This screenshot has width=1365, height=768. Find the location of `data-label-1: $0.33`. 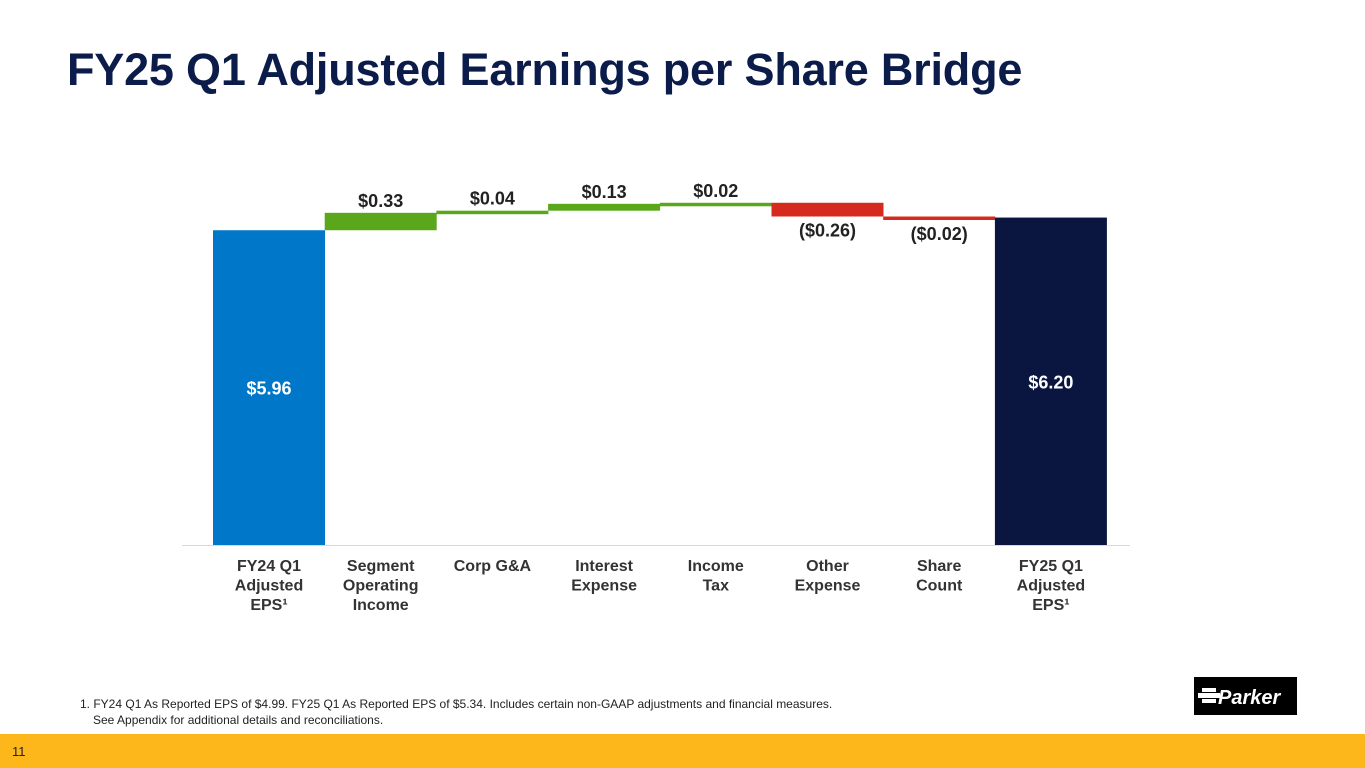

data-label-1: $0.33 is located at coordinates (380, 201).